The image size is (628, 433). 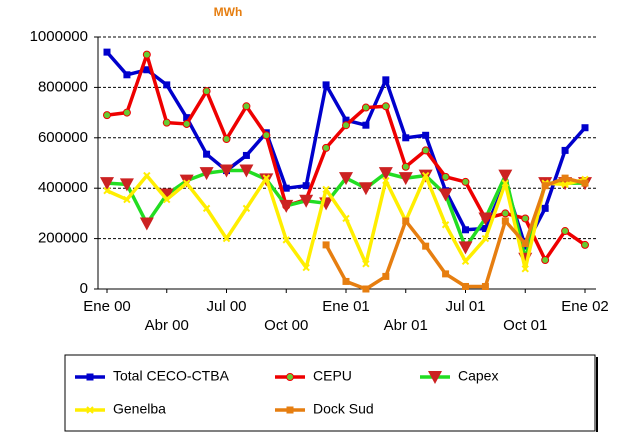 What do you see at coordinates (585, 306) in the screenshot?
I see `x-tick-label: Ene 02` at bounding box center [585, 306].